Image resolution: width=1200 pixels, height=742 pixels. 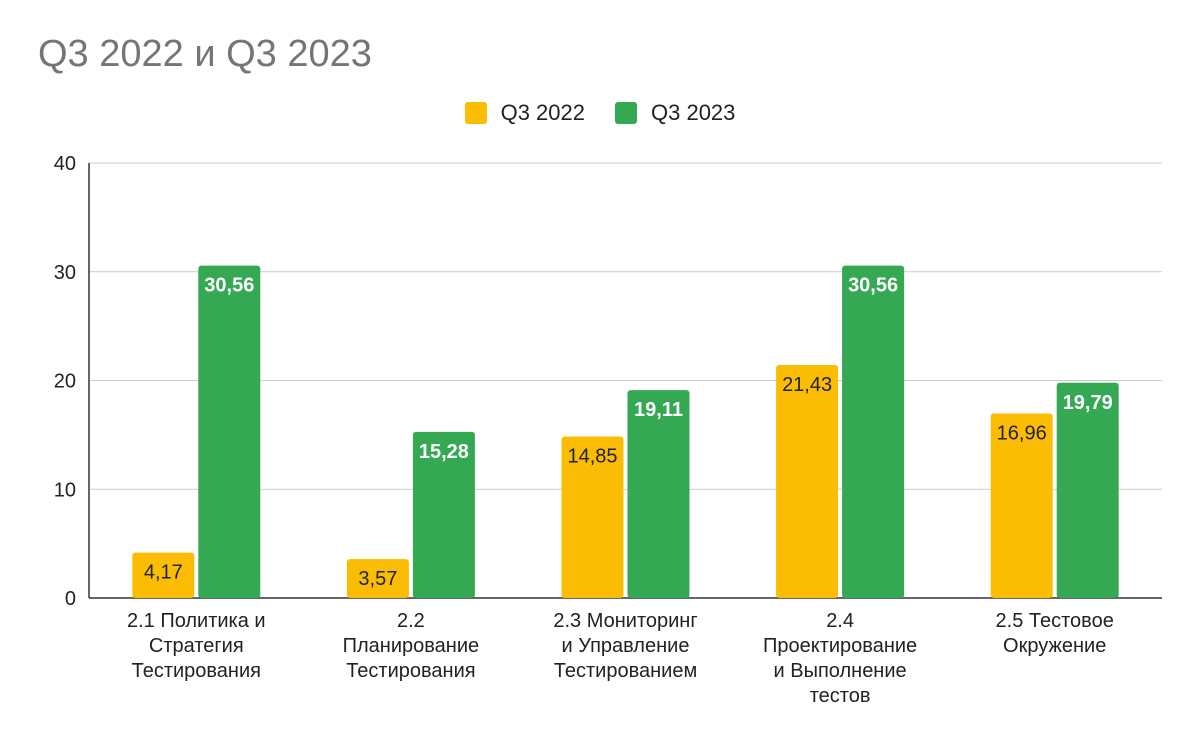 I want to click on data-label: 3,57, so click(x=377, y=579).